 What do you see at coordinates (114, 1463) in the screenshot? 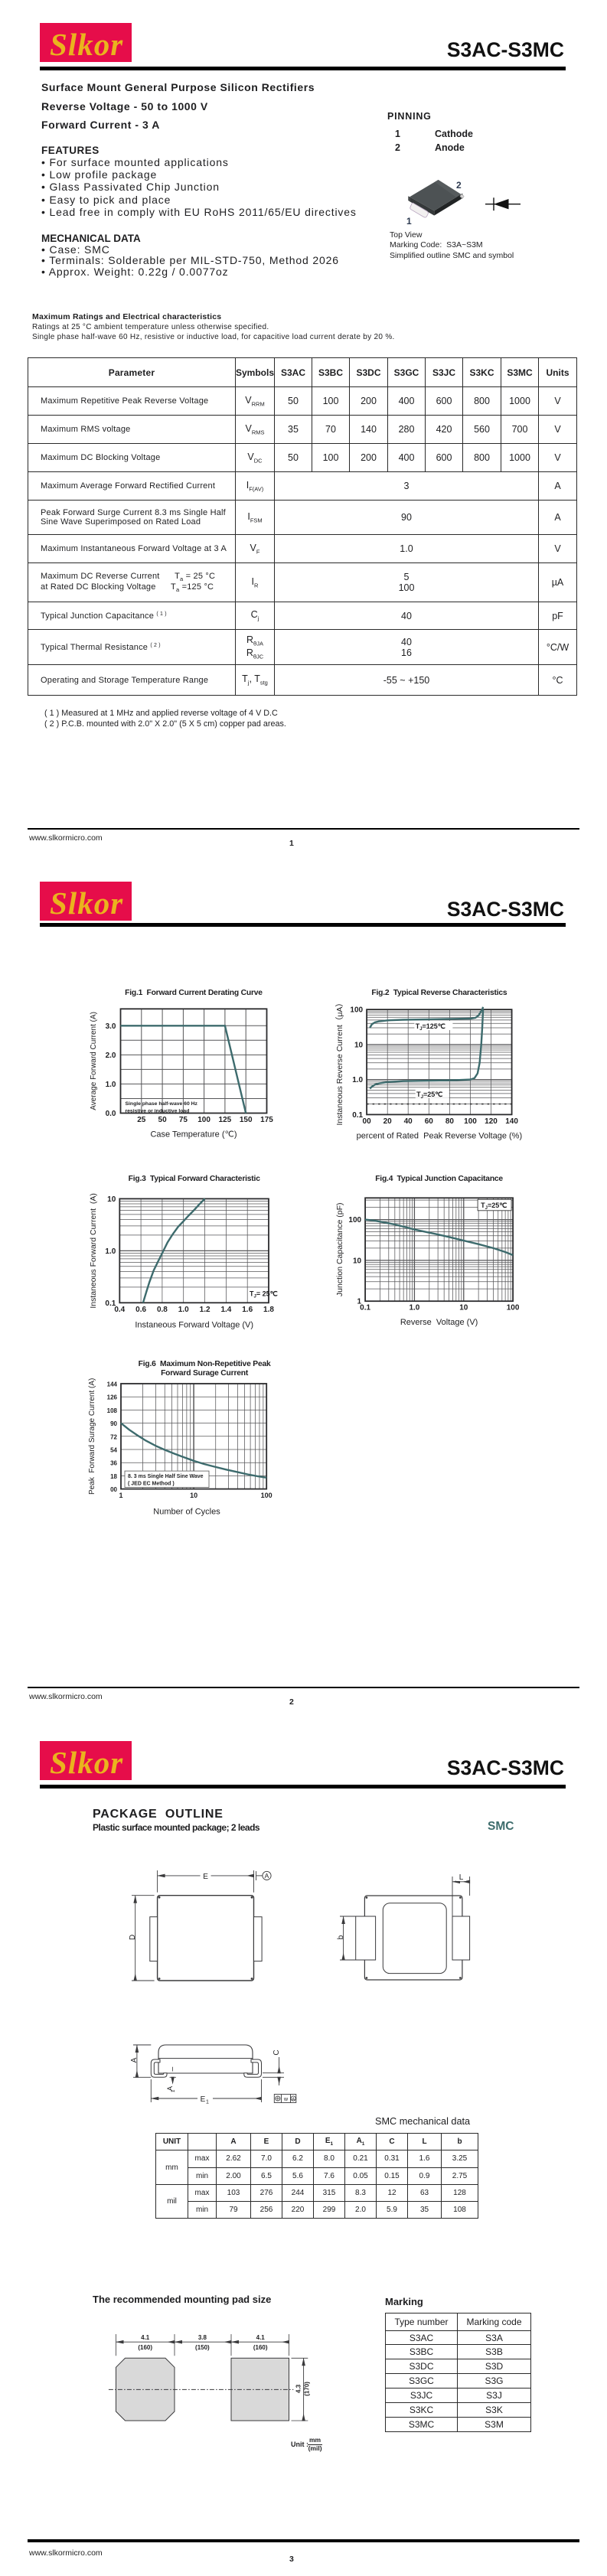
I see `svg-text: 36` at bounding box center [114, 1463].